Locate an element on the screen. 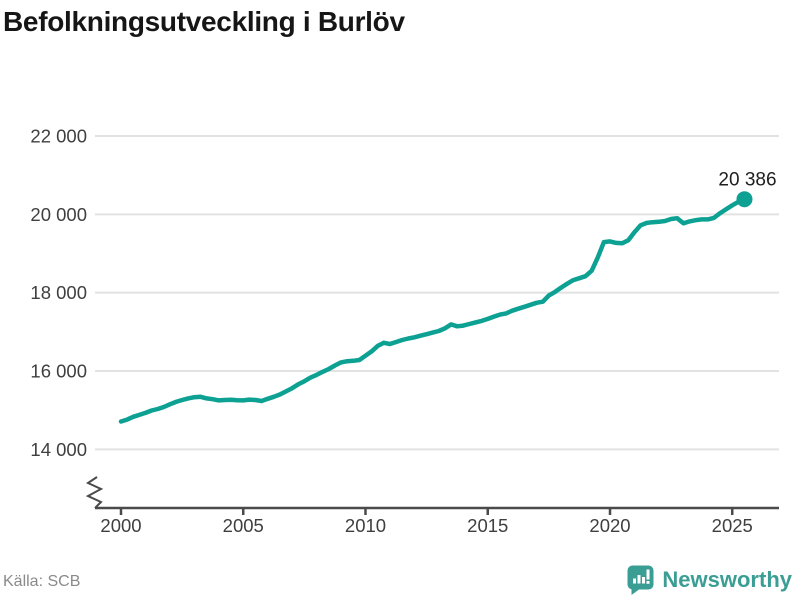 Image resolution: width=800 pixels, height=600 pixels. y-tick-label: 20 000 is located at coordinates (58, 214).